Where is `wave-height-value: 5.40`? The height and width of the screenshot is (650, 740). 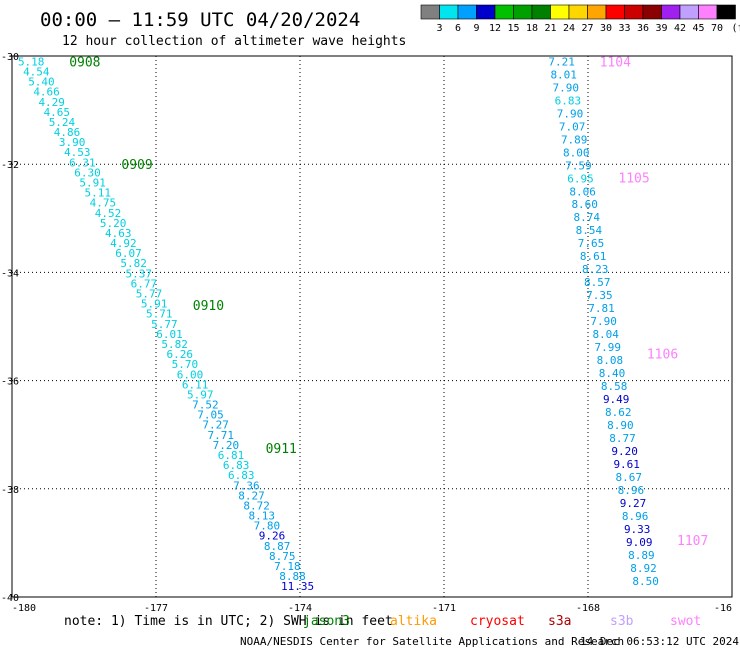
wave-height-value: 5.40 is located at coordinates (41, 82).